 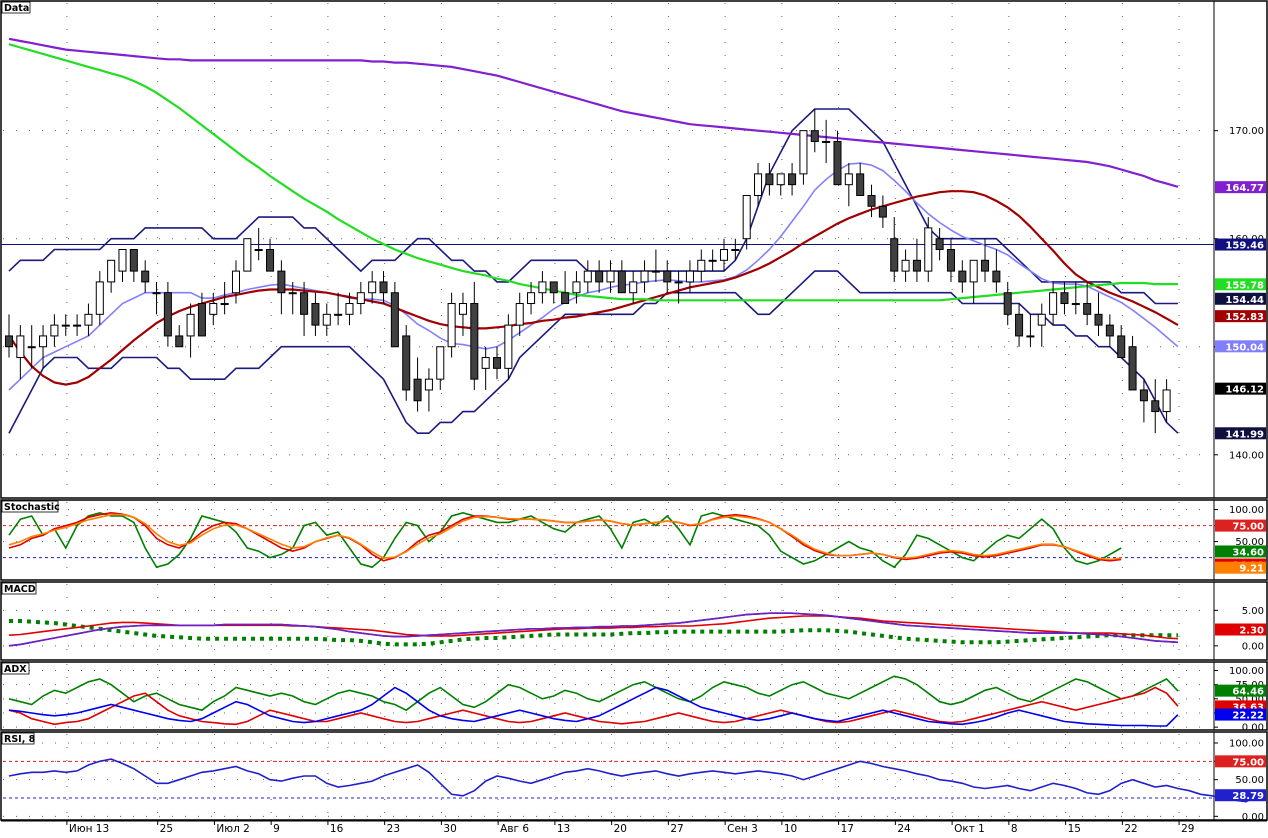 What do you see at coordinates (1253, 728) in the screenshot?
I see `y-tick-label: 0.00` at bounding box center [1253, 728].